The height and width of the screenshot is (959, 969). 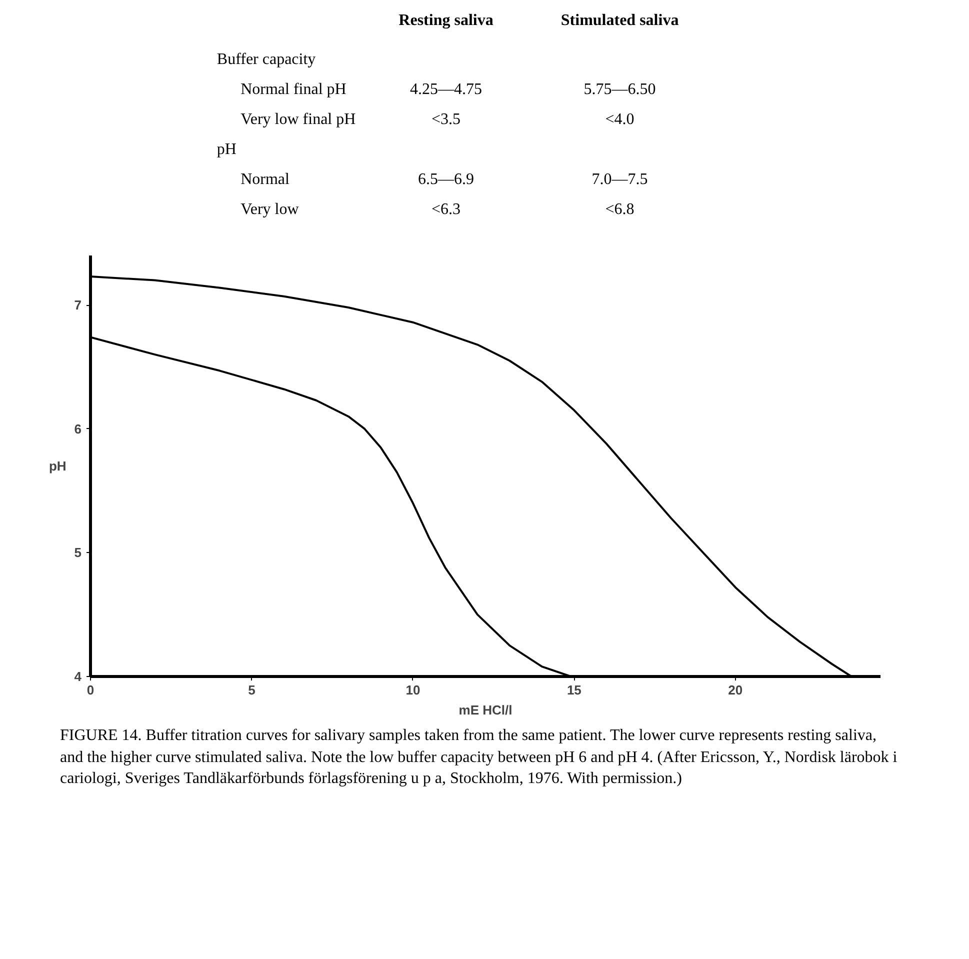 What do you see at coordinates (413, 690) in the screenshot?
I see `x-tick-label: 10` at bounding box center [413, 690].